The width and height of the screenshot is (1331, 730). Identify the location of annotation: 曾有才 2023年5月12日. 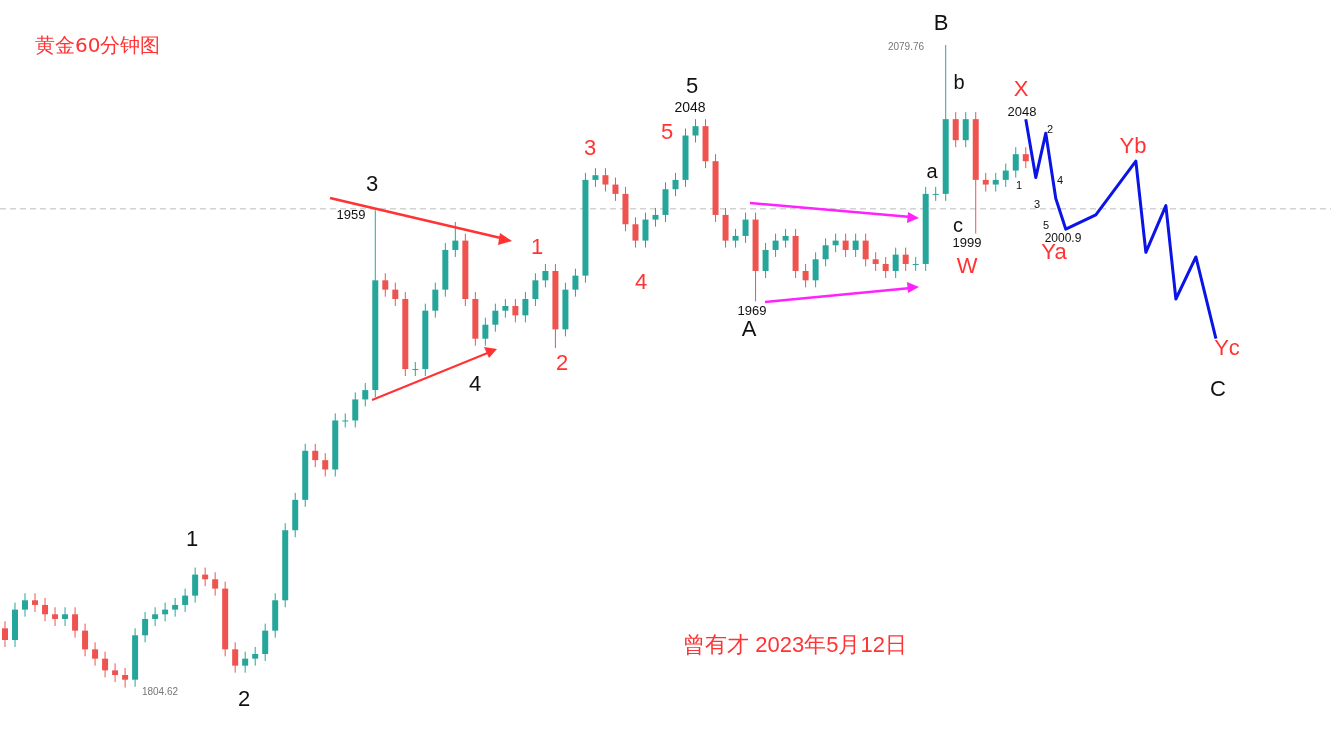
(795, 645).